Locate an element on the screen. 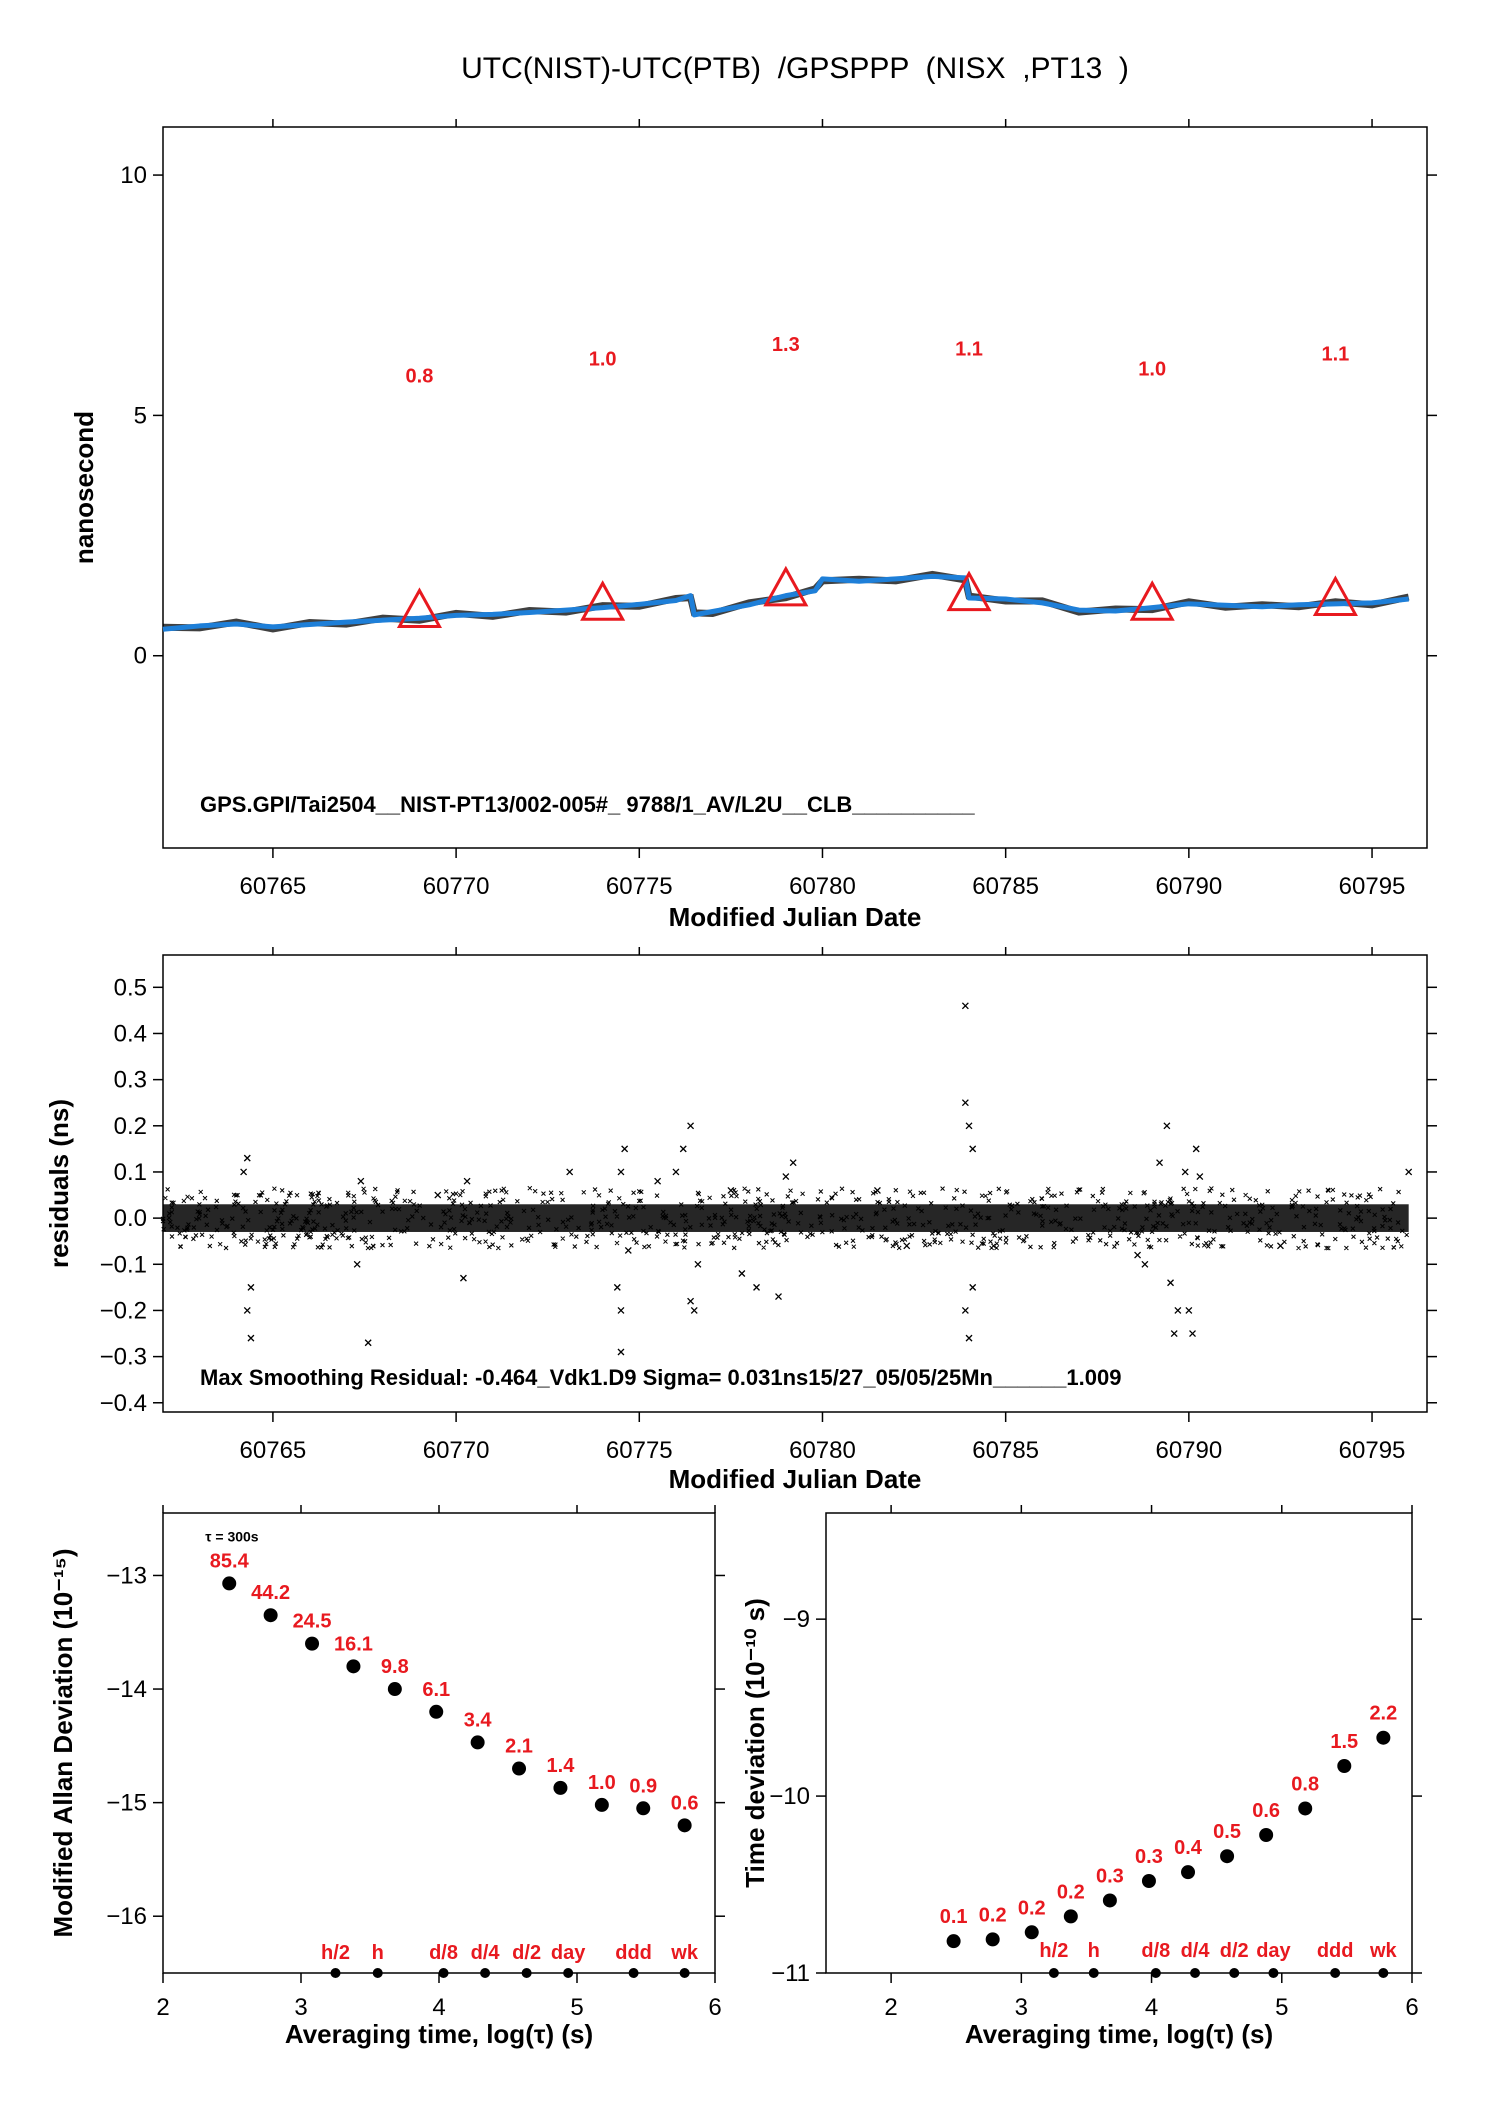 Image resolution: width=1488 pixels, height=2105 pixels. value-label: 0.3 is located at coordinates (1110, 1876).